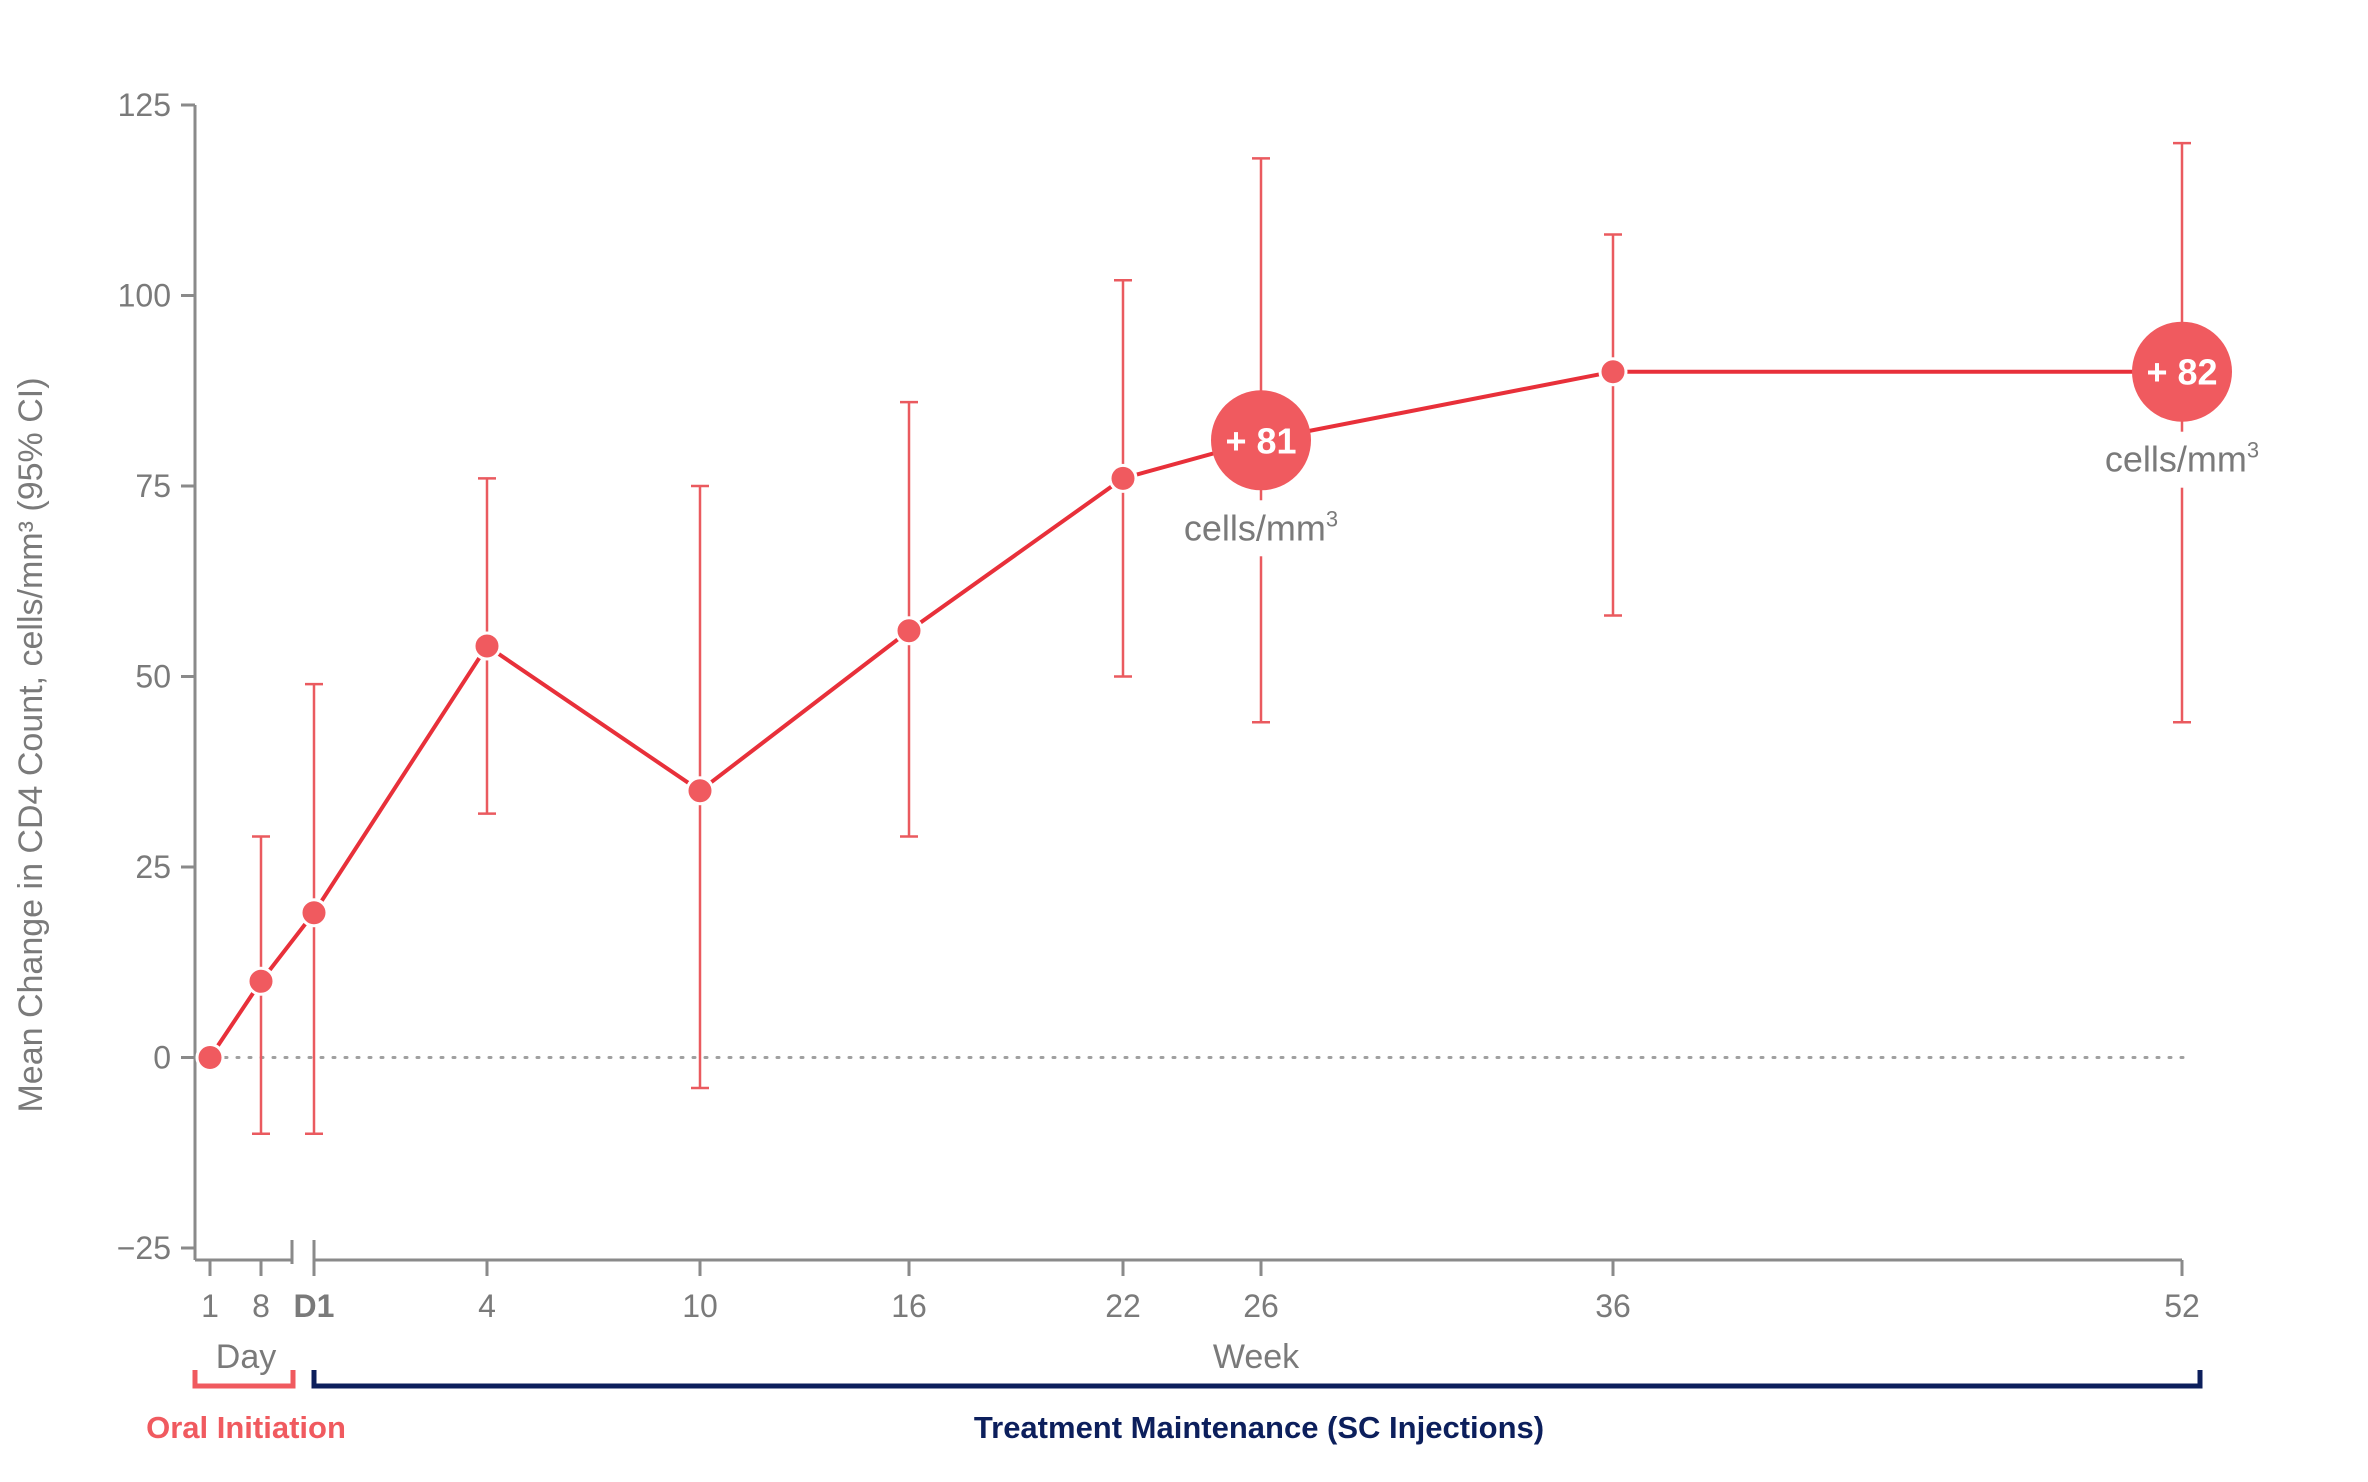  What do you see at coordinates (314, 1306) in the screenshot?
I see `x-tick-label: D1` at bounding box center [314, 1306].